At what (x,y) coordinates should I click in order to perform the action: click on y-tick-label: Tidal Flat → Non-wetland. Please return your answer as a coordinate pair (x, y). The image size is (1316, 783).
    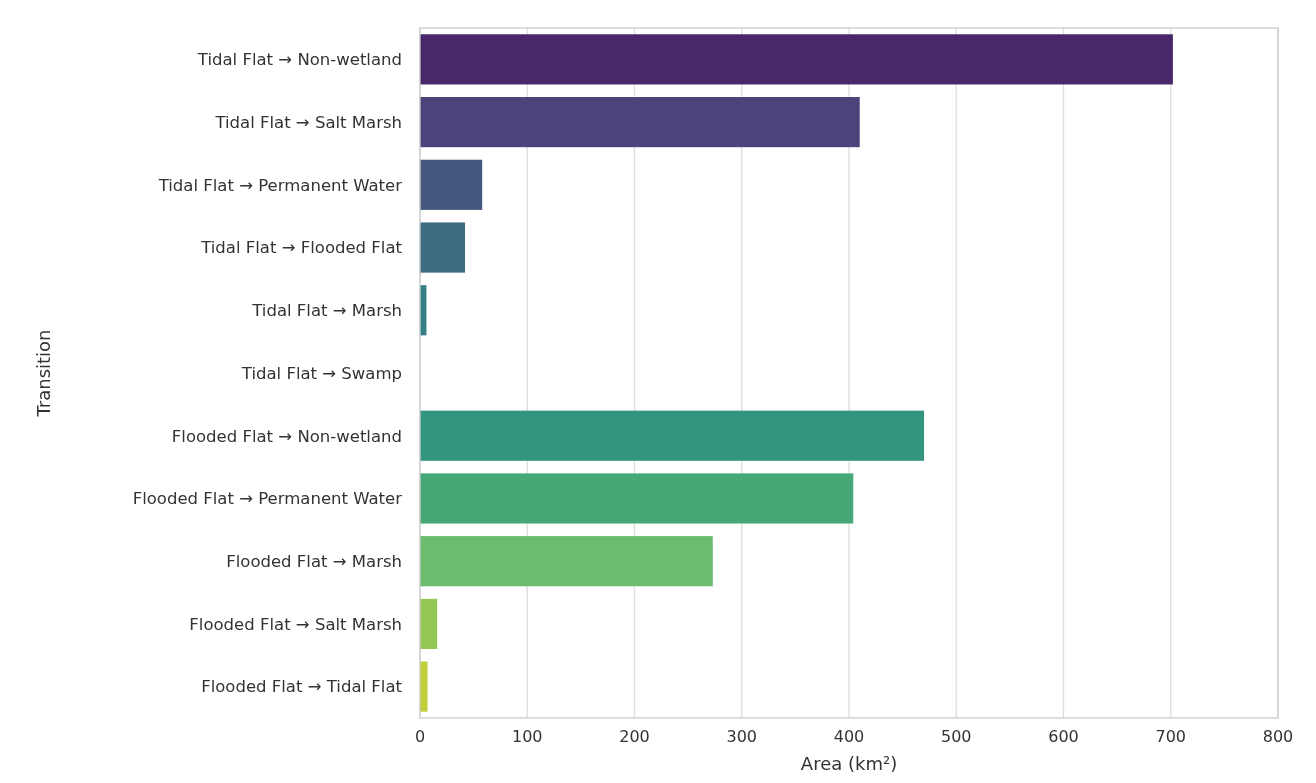
    Looking at the image, I should click on (299, 60).